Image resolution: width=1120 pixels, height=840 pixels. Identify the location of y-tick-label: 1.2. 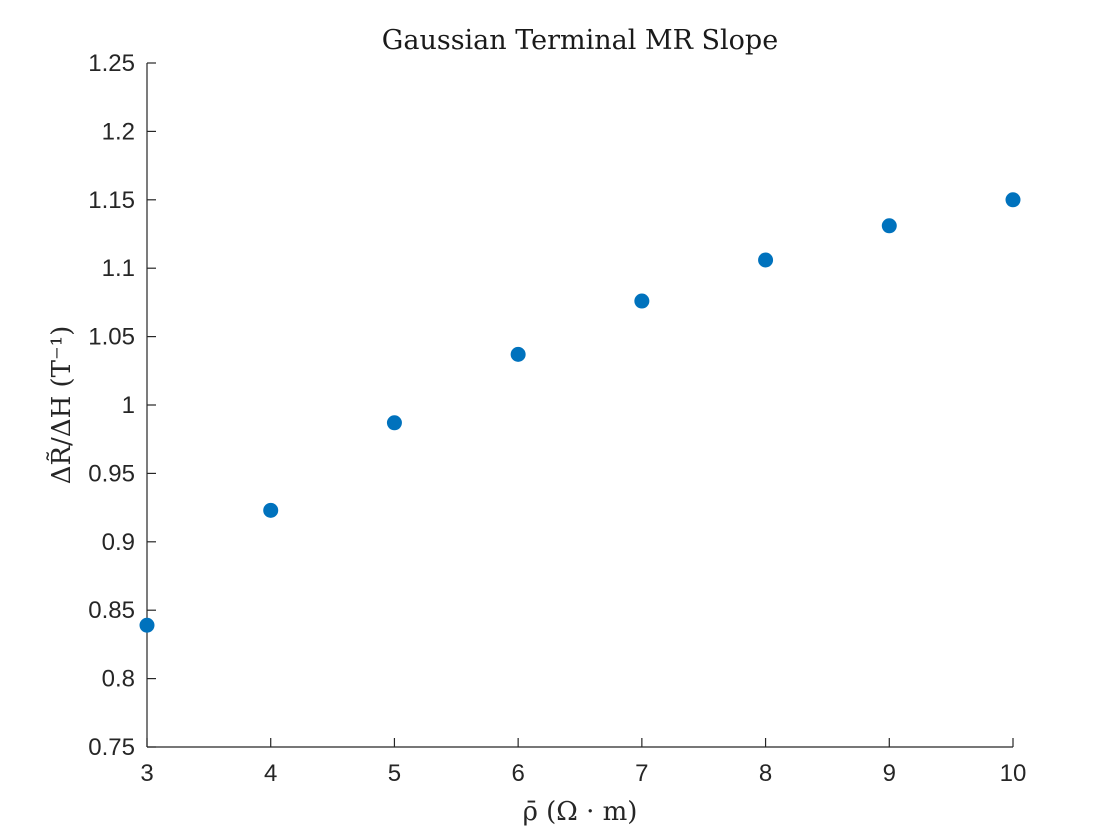
(118, 131).